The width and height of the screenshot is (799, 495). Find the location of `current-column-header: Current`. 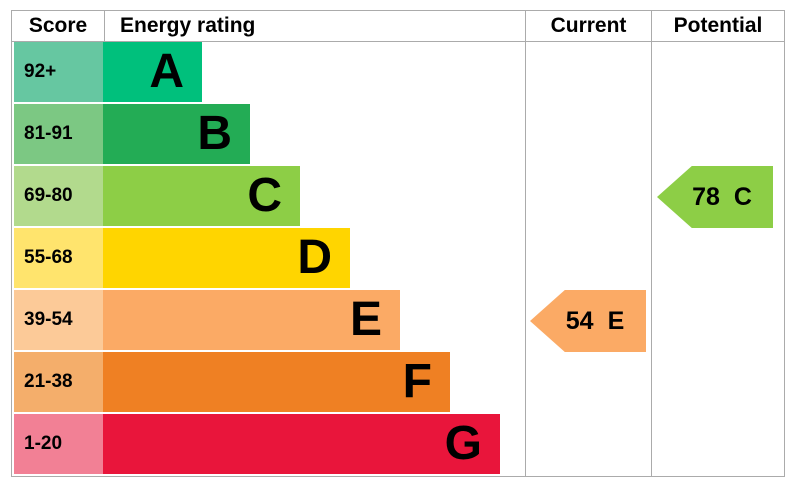

current-column-header: Current is located at coordinates (588, 25).